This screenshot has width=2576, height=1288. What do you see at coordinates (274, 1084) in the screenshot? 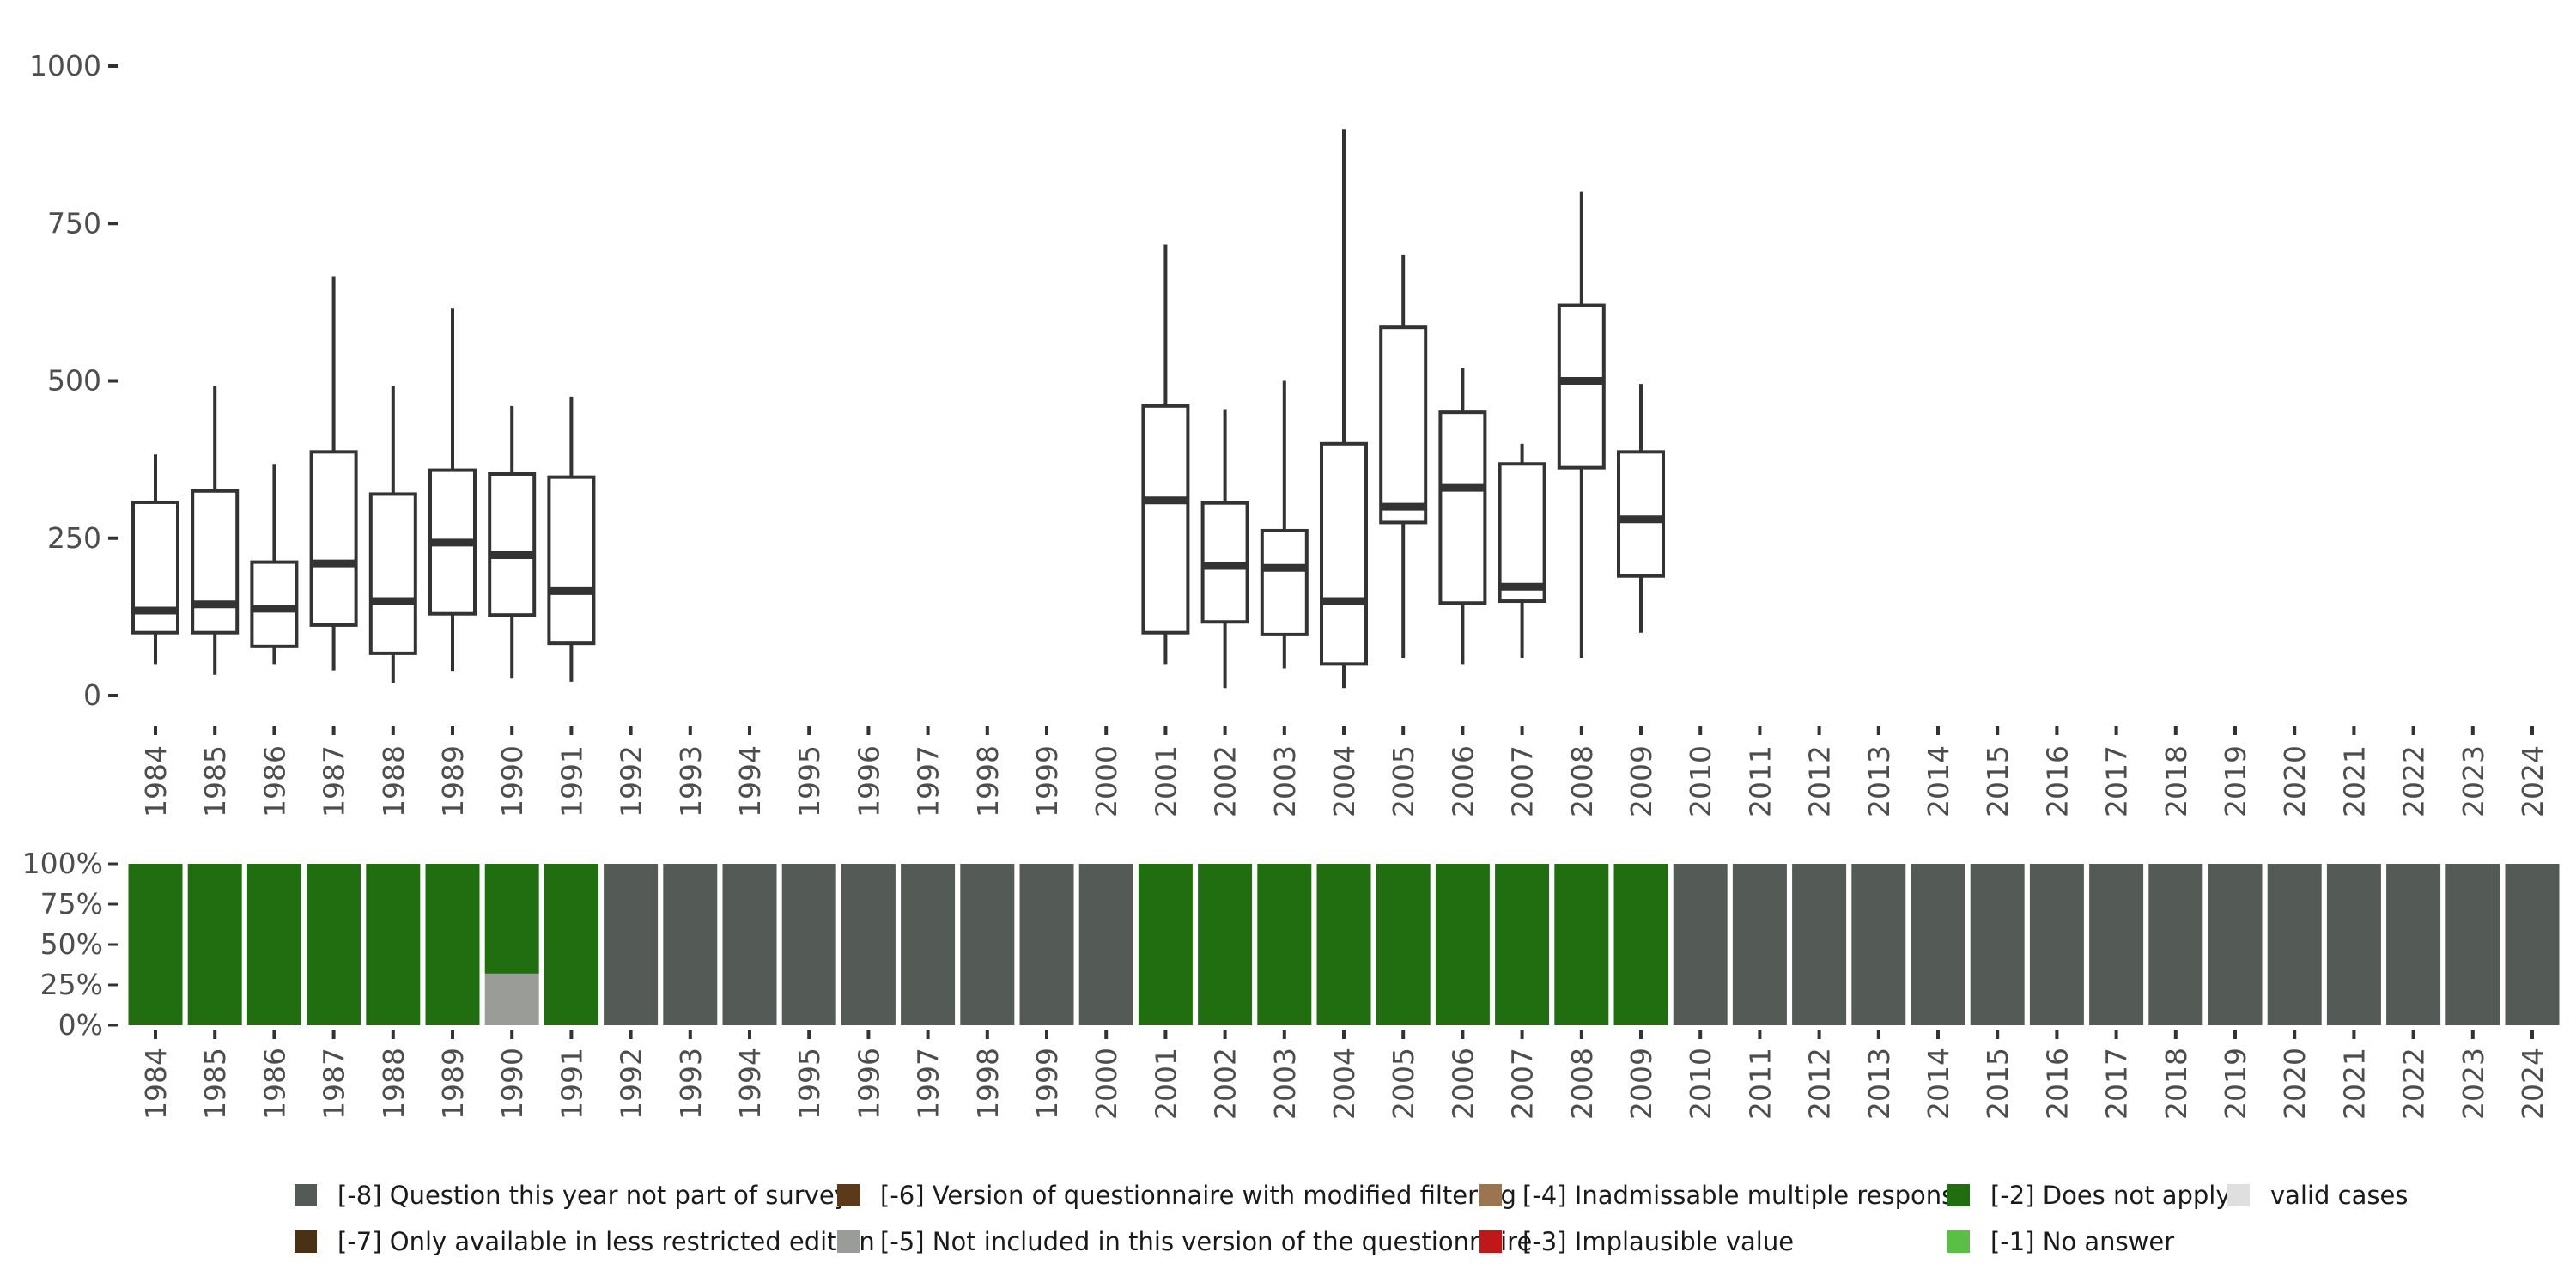
I see `bar-x-tick-label: 1986` at bounding box center [274, 1084].